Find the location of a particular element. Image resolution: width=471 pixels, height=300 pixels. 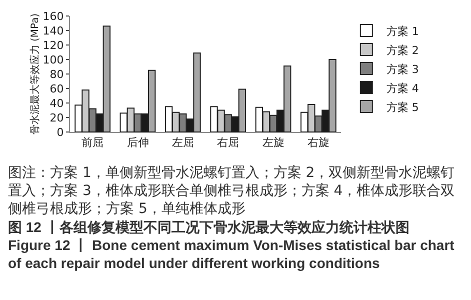

legend-label: 方案 2 is located at coordinates (402, 50).